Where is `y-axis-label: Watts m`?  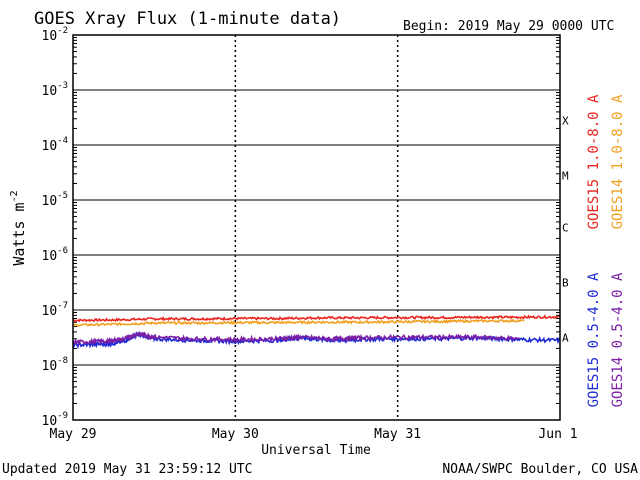 y-axis-label: Watts m is located at coordinates (19, 233).